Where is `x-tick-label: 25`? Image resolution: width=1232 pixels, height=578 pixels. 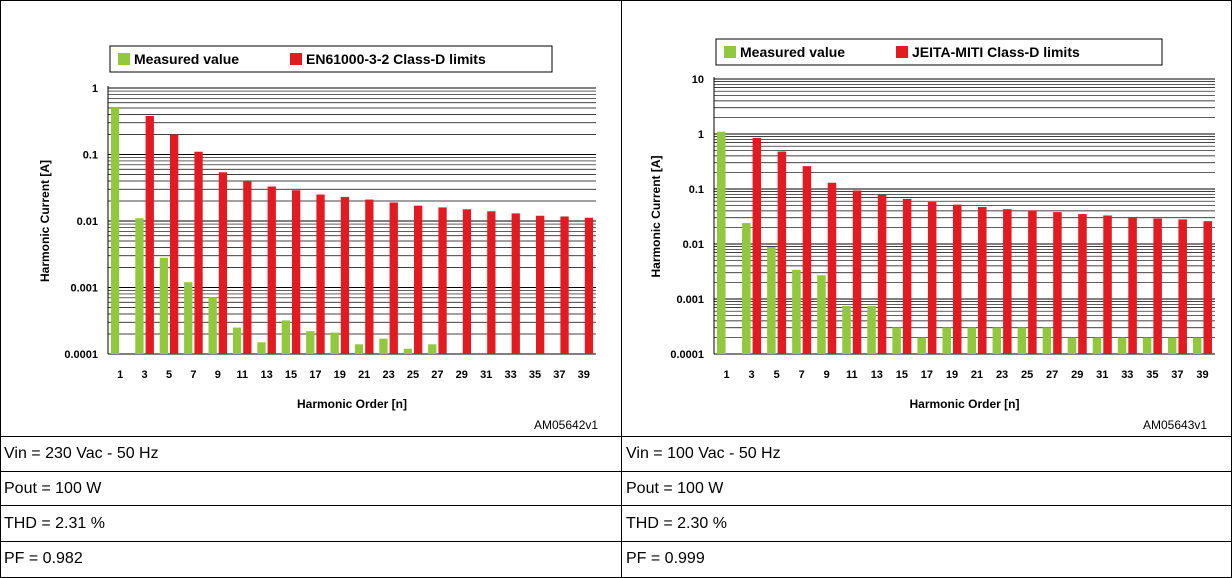 x-tick-label: 25 is located at coordinates (1027, 375).